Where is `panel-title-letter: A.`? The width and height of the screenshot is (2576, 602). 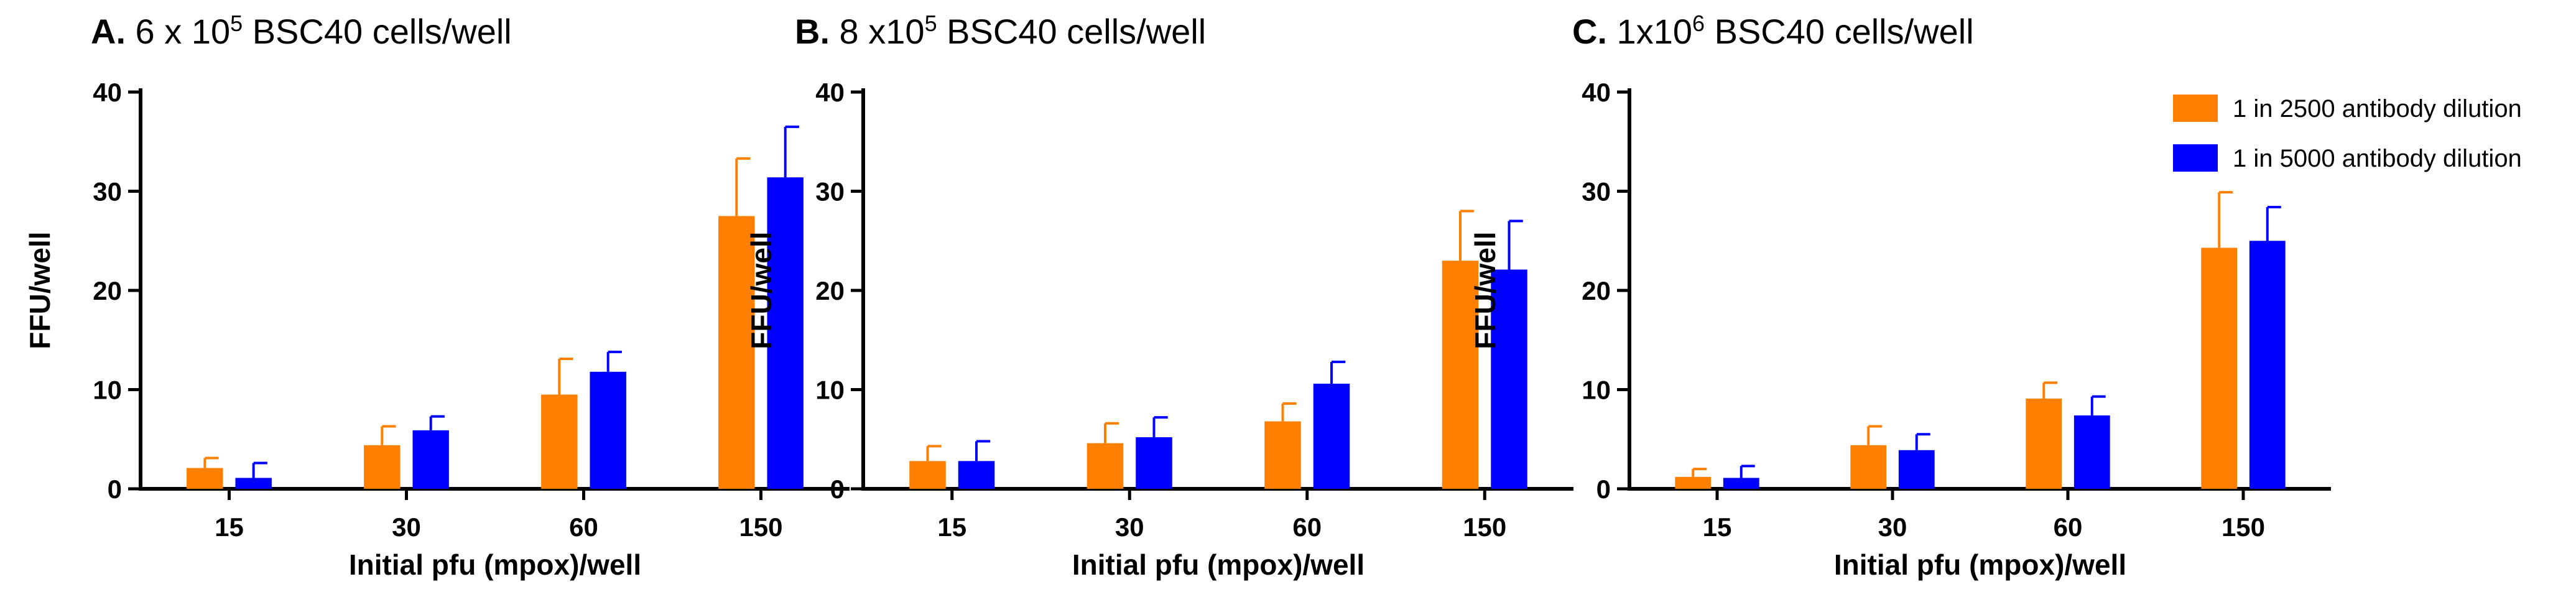
panel-title-letter: A. is located at coordinates (109, 31).